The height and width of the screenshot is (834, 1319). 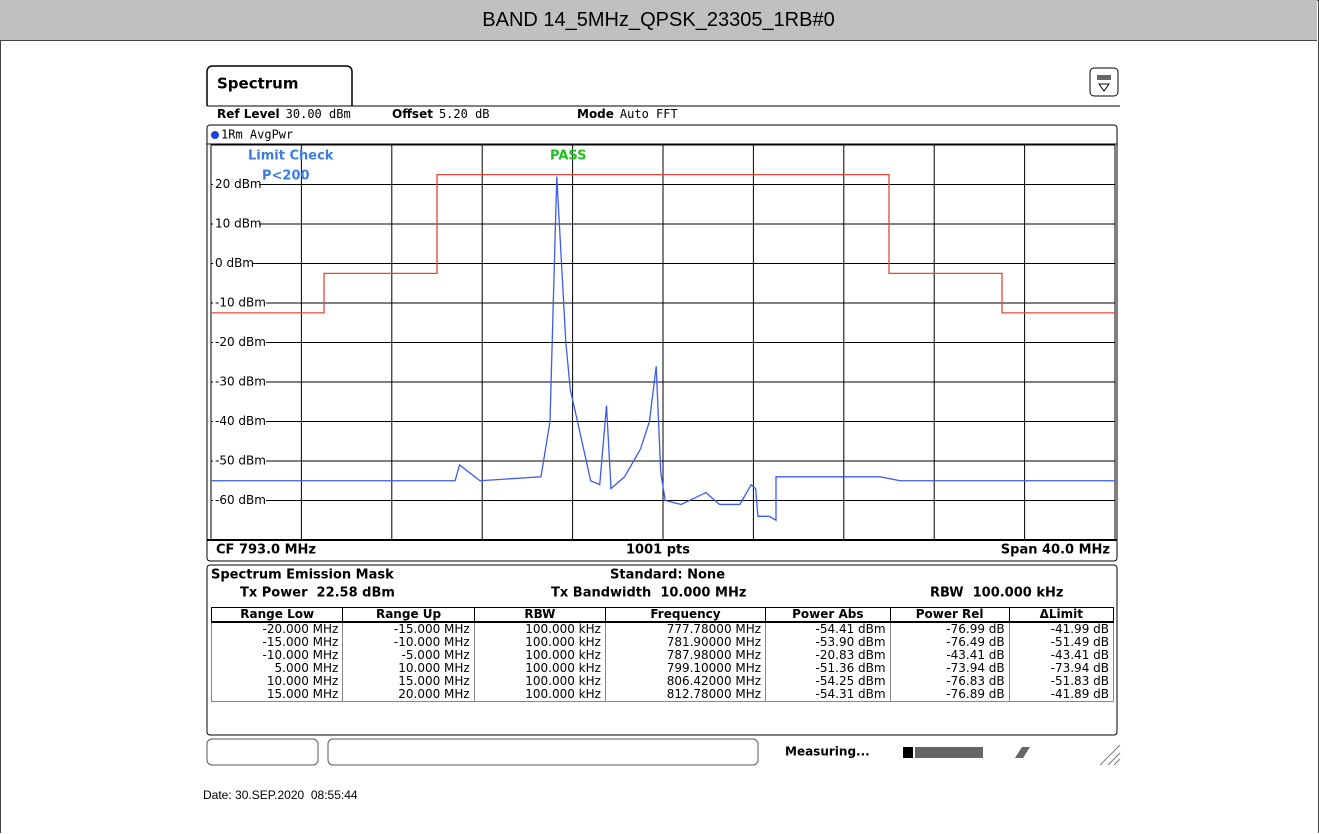 I want to click on trace-label: 1Rm AvgPwr, so click(x=257, y=135).